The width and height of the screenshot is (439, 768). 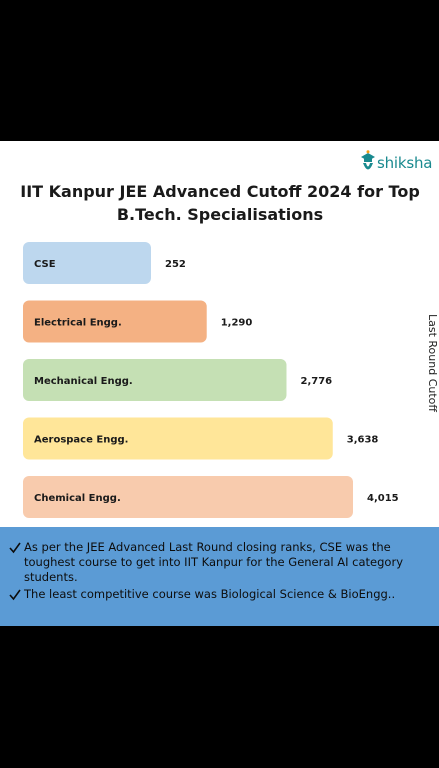 What do you see at coordinates (45, 264) in the screenshot?
I see `category-label: CSE` at bounding box center [45, 264].